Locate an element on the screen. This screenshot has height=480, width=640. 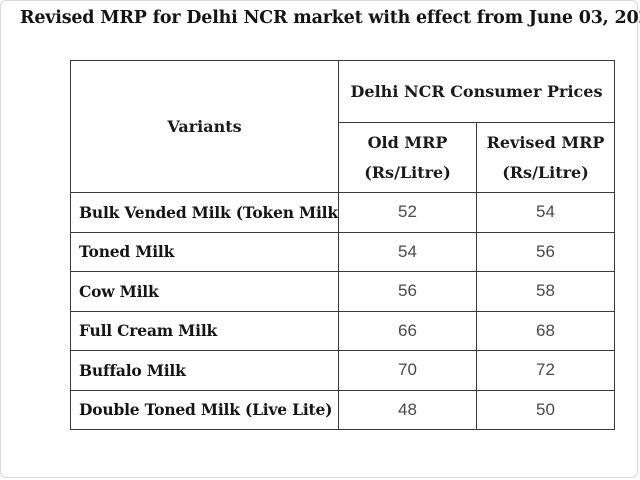
revised-mrp-value: 50 is located at coordinates (545, 409).